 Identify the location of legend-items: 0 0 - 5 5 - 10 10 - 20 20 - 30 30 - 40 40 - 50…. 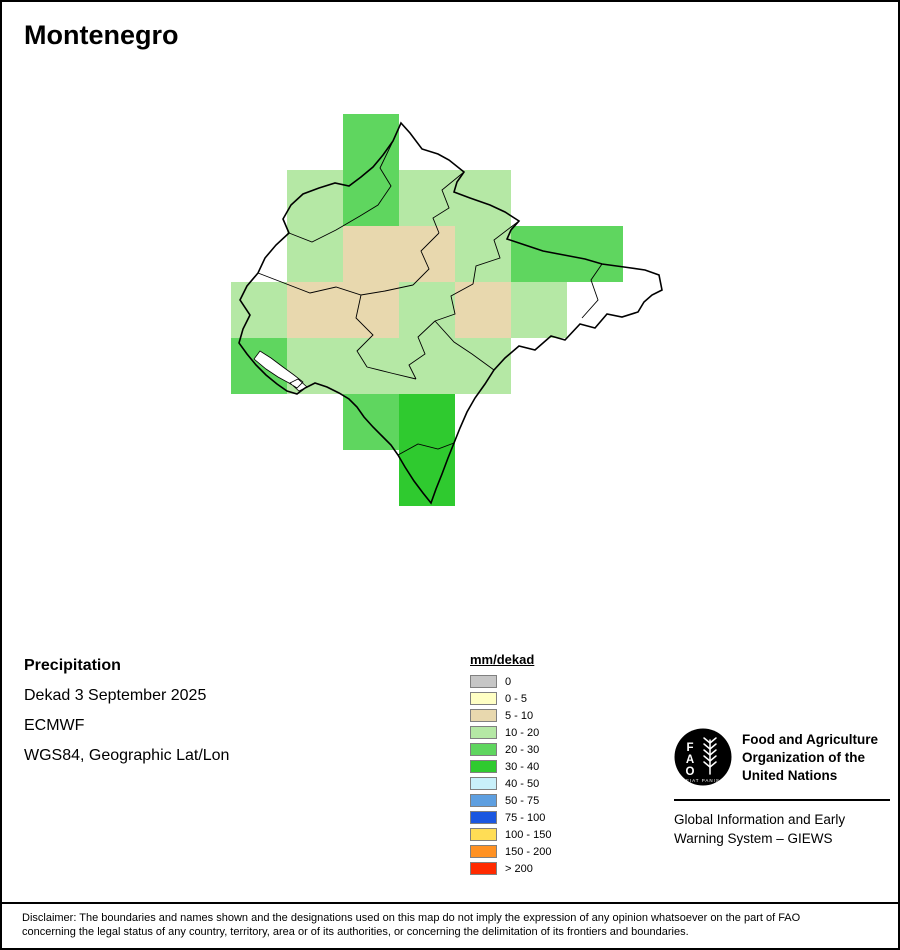
(510, 775).